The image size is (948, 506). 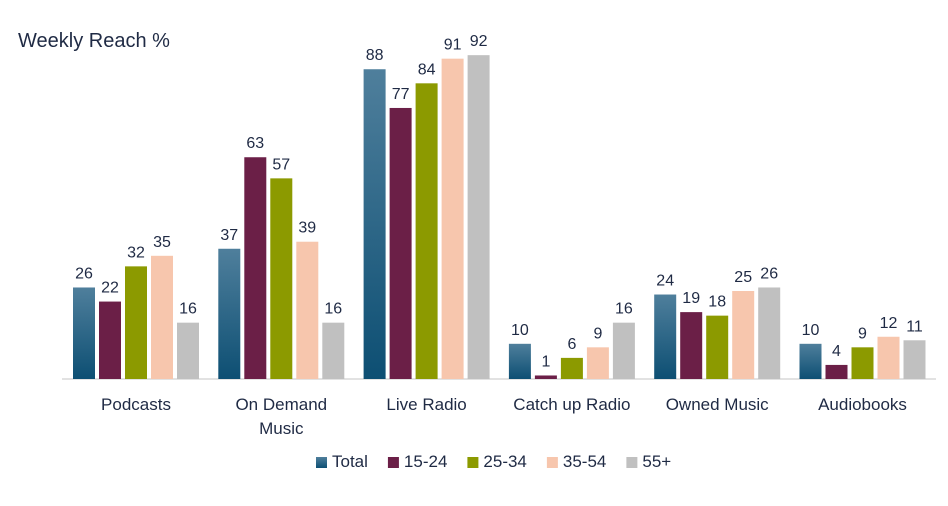 I want to click on value-label: 35, so click(x=162, y=242).